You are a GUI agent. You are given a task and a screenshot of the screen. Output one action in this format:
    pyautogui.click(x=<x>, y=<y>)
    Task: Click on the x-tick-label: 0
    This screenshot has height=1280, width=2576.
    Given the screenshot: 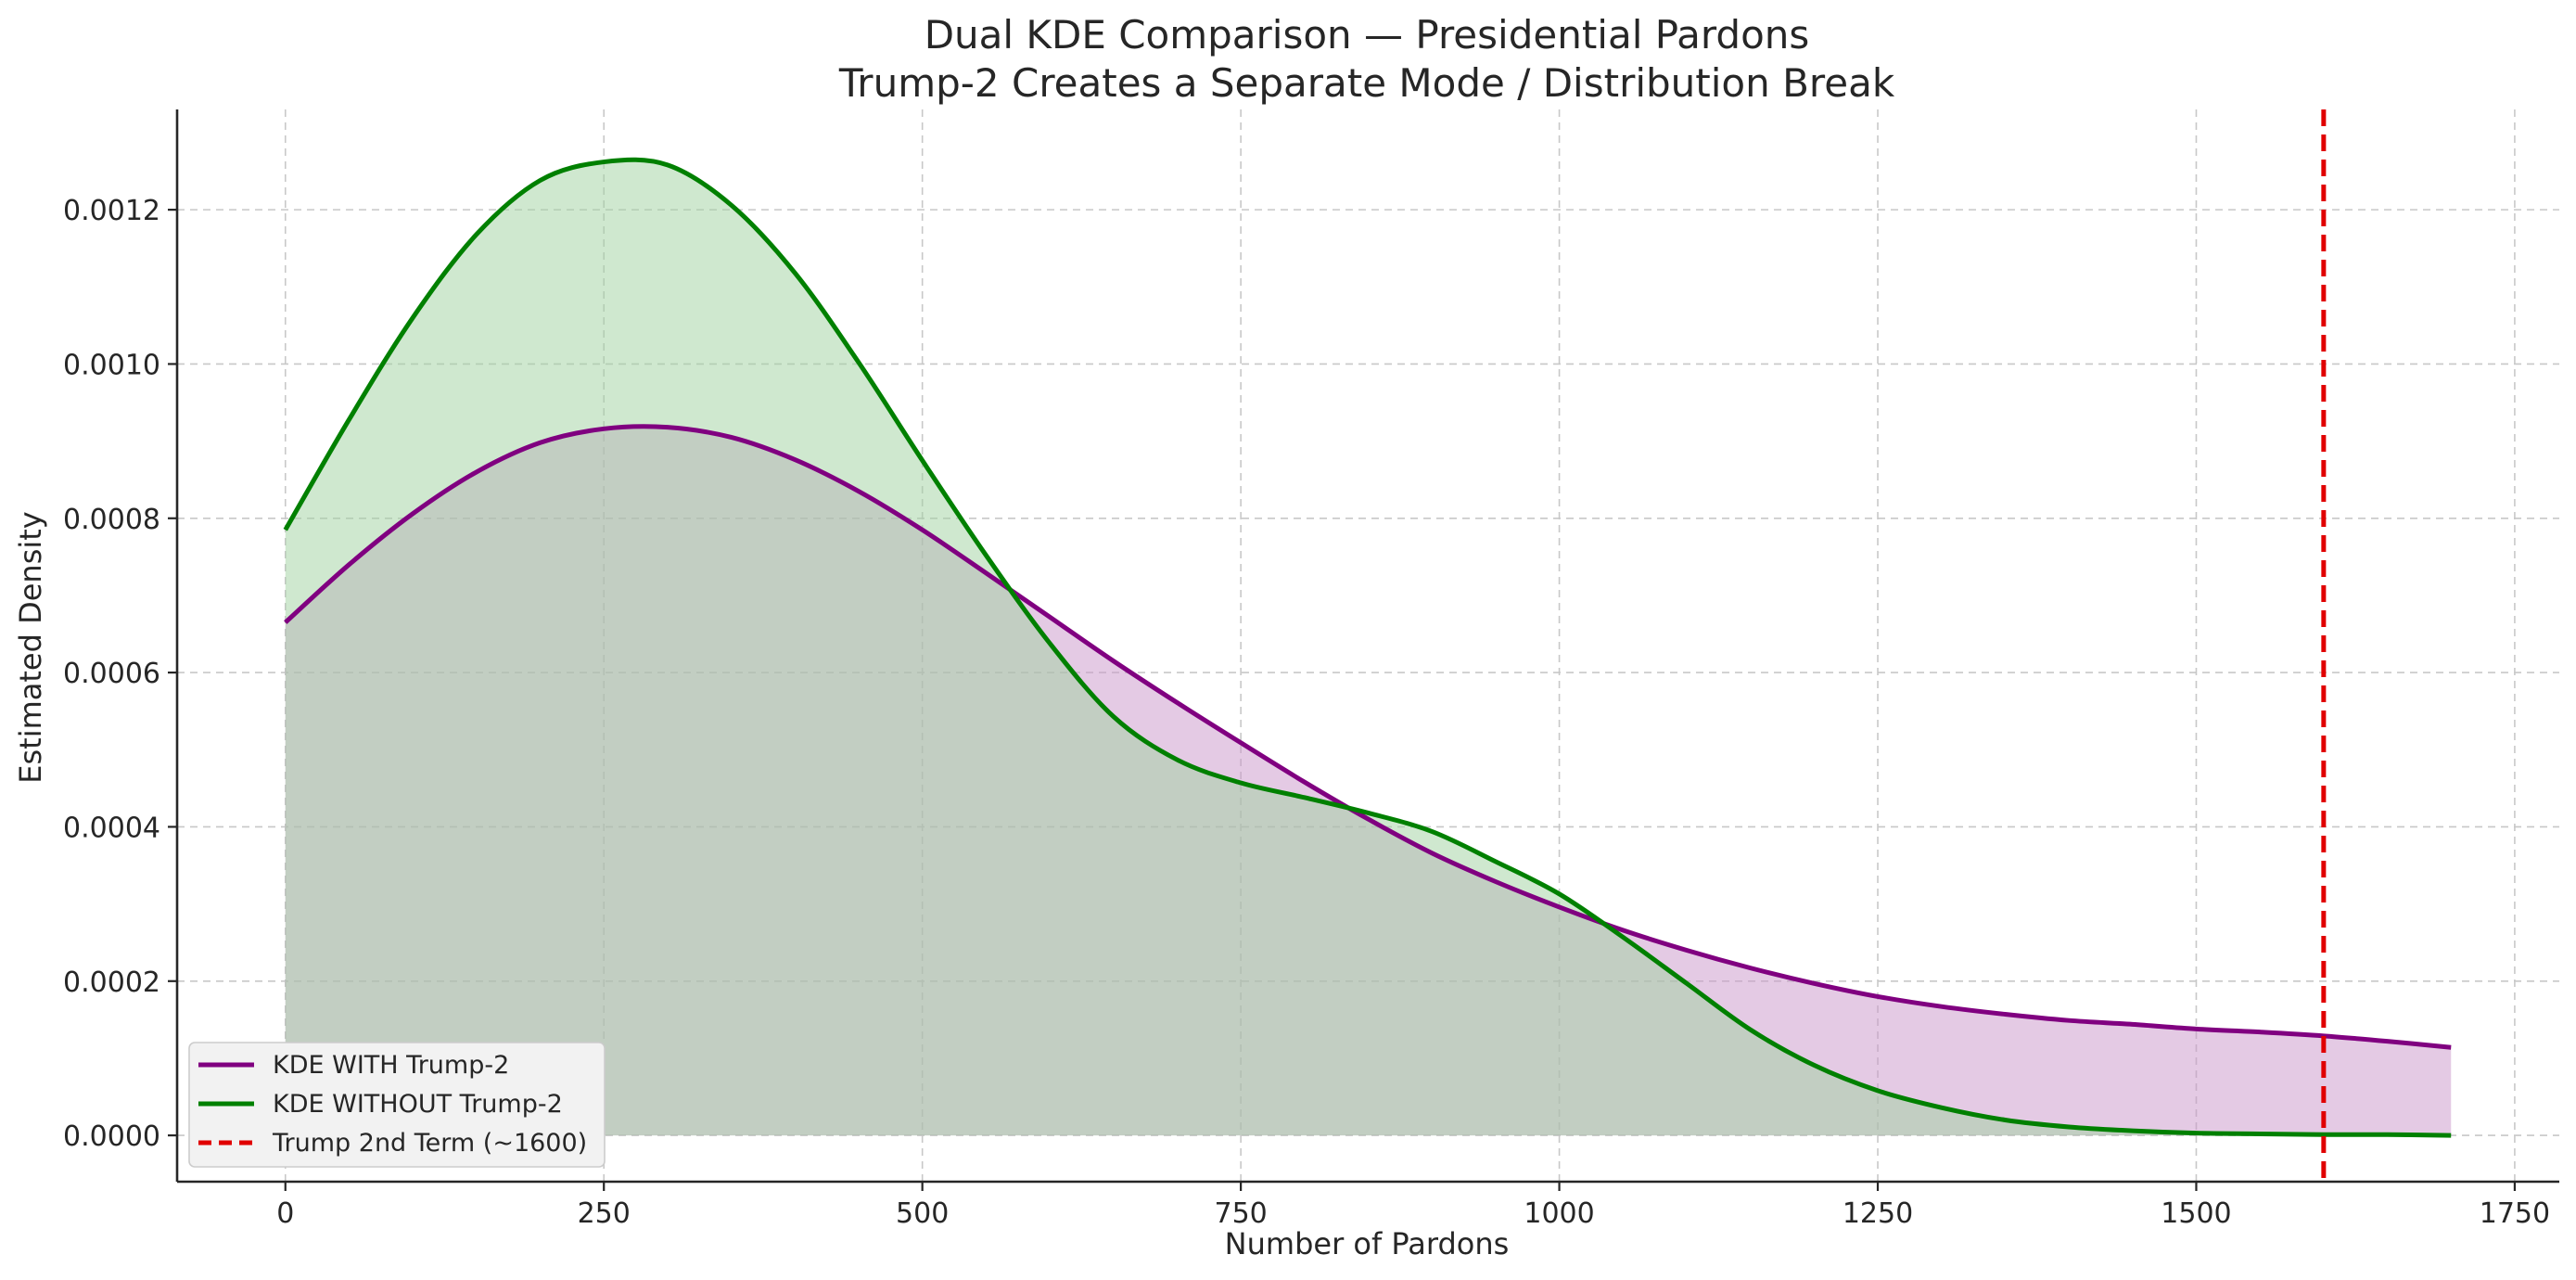 What is the action you would take?
    pyautogui.click(x=285, y=1213)
    